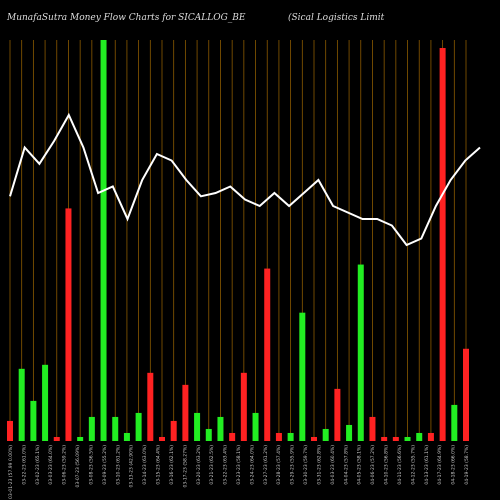  I want to click on x-tick-label-7: 03-09-23 (55.2%), so click(105, 465).